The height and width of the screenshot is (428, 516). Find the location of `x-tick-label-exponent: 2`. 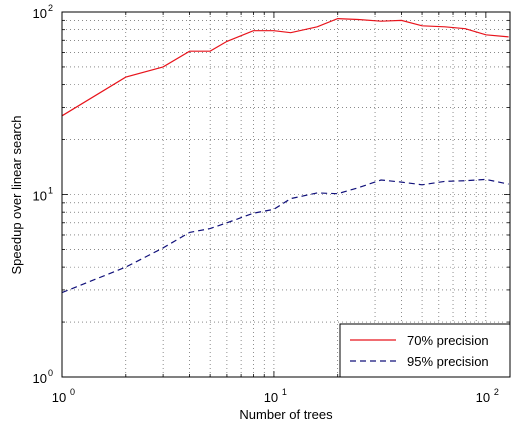

x-tick-label-exponent: 2 is located at coordinates (496, 392).